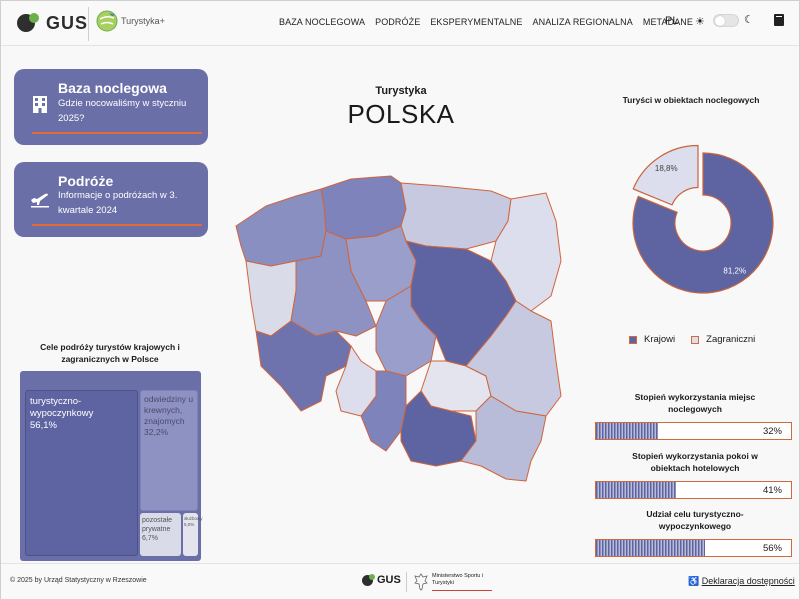  Describe the element at coordinates (383, 411) in the screenshot. I see `region-slaskie` at that location.